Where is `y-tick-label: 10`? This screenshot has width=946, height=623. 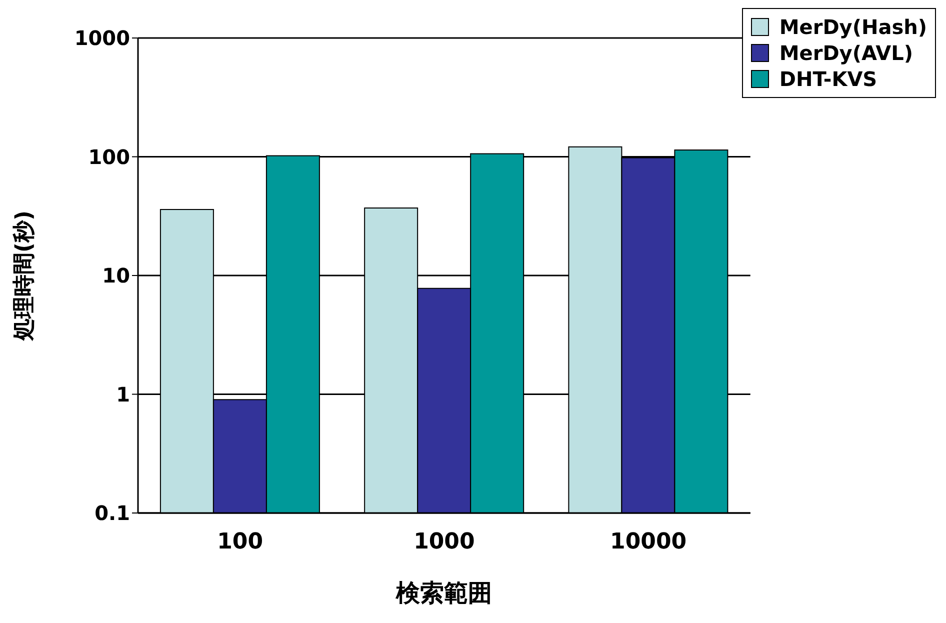 y-tick-label: 10 is located at coordinates (116, 276).